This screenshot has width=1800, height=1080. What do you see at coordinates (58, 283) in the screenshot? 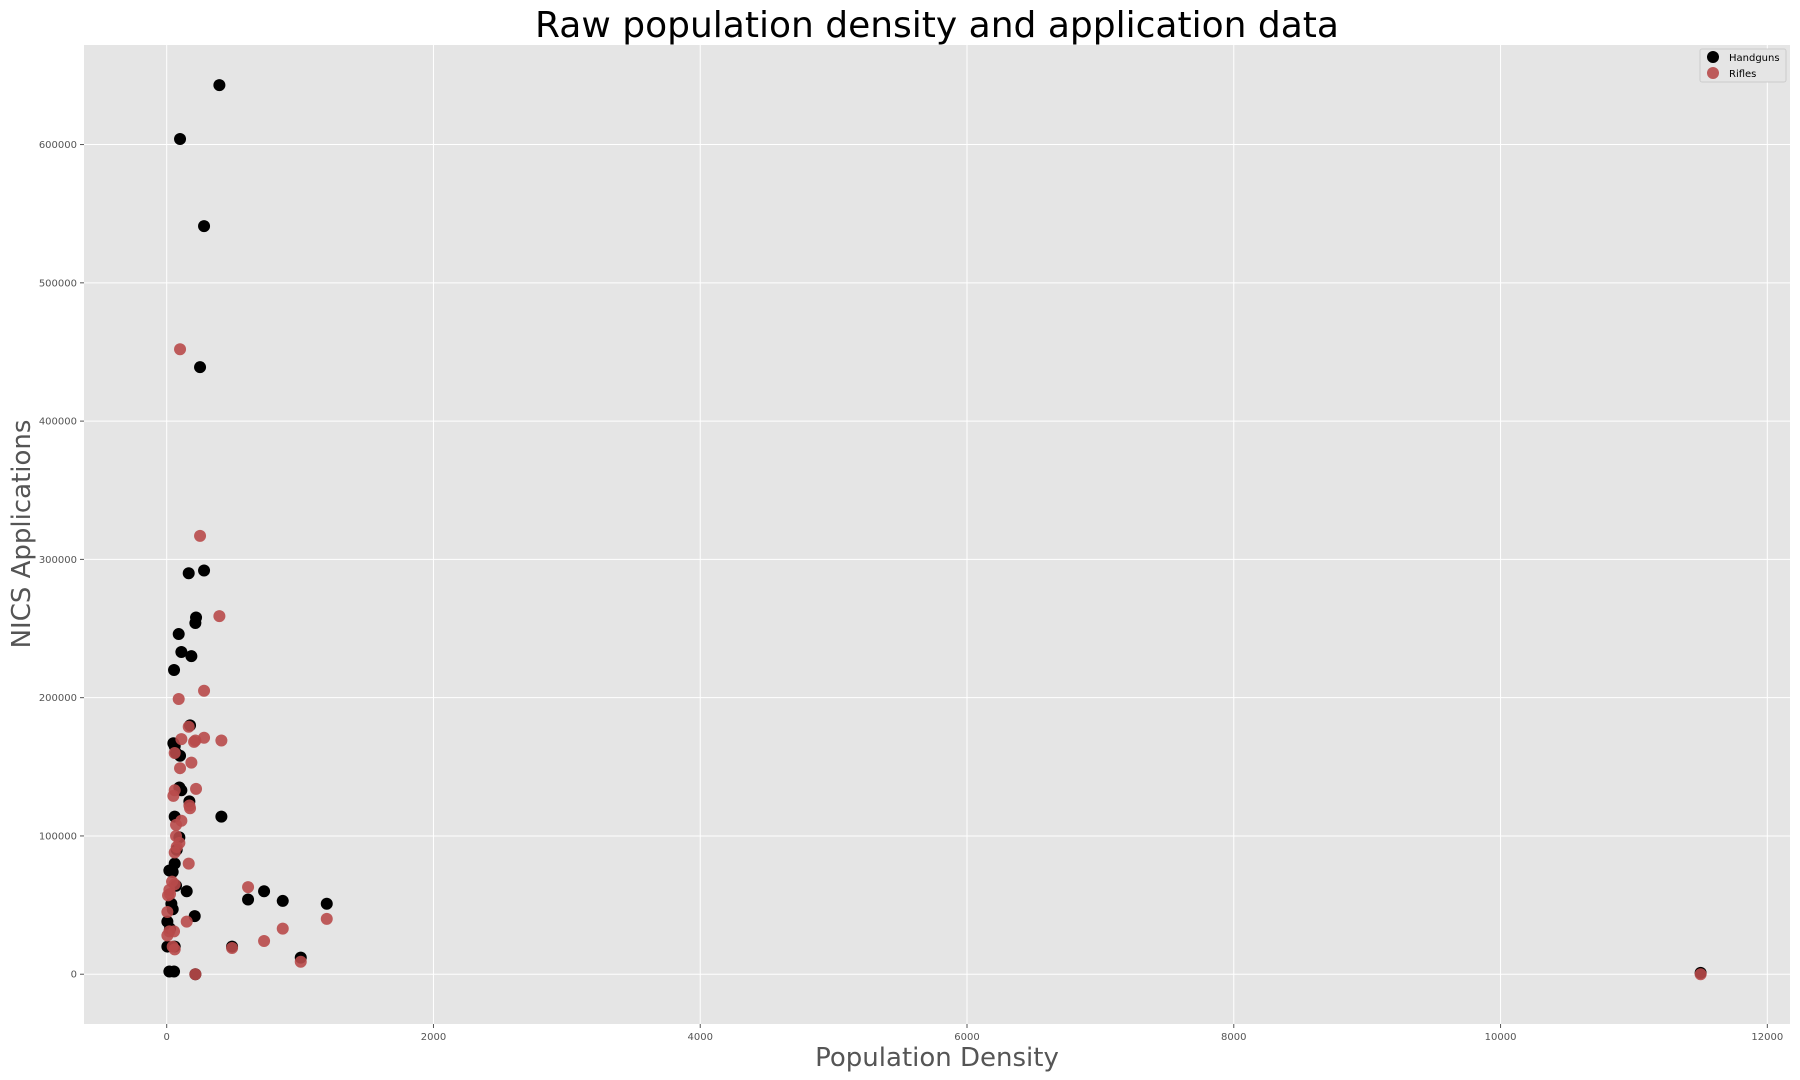
I see `y-tick-label: 500000` at bounding box center [58, 283].